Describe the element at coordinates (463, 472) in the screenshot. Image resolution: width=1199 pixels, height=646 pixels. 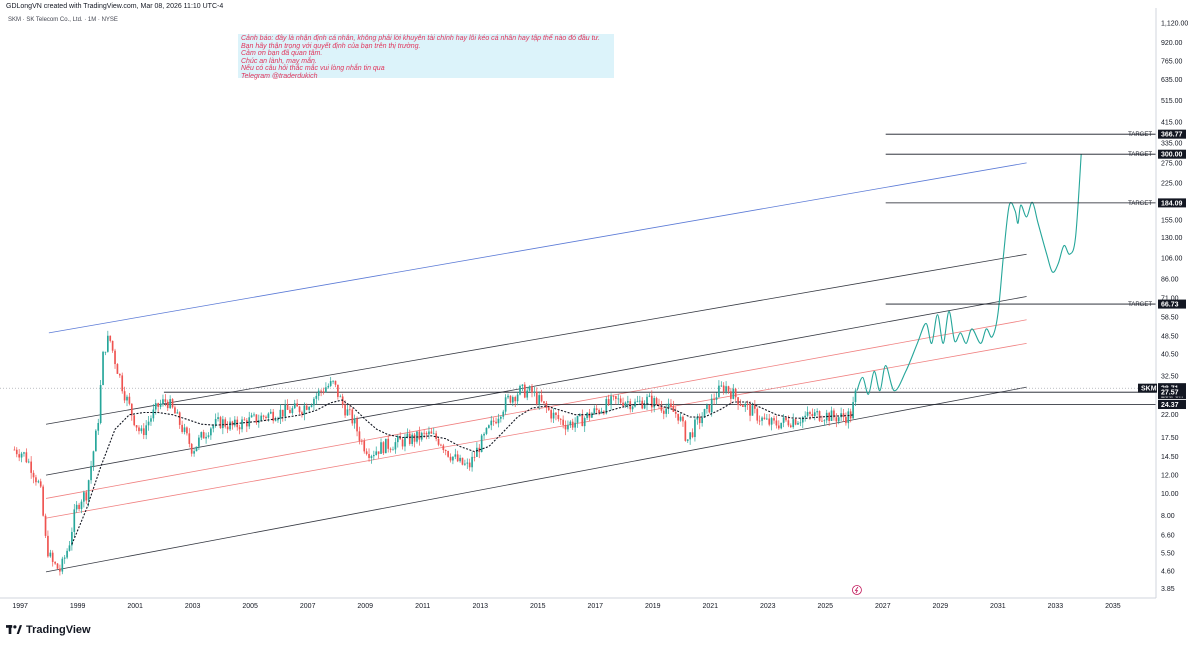
I see `moving-average` at that location.